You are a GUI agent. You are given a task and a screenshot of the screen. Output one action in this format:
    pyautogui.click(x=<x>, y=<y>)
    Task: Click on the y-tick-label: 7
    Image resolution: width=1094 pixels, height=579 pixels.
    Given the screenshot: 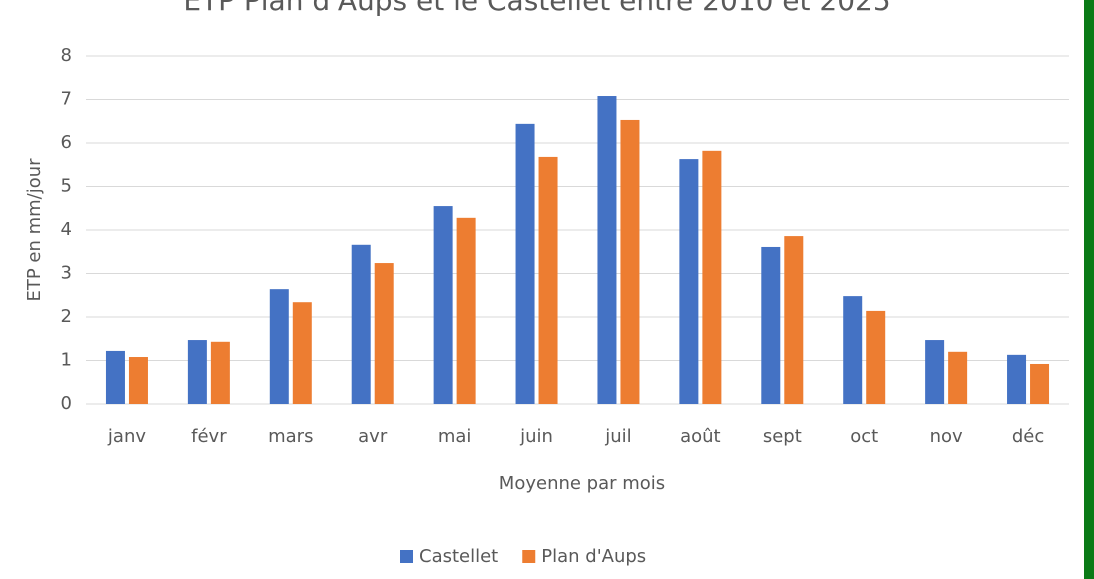 What is the action you would take?
    pyautogui.click(x=66, y=99)
    